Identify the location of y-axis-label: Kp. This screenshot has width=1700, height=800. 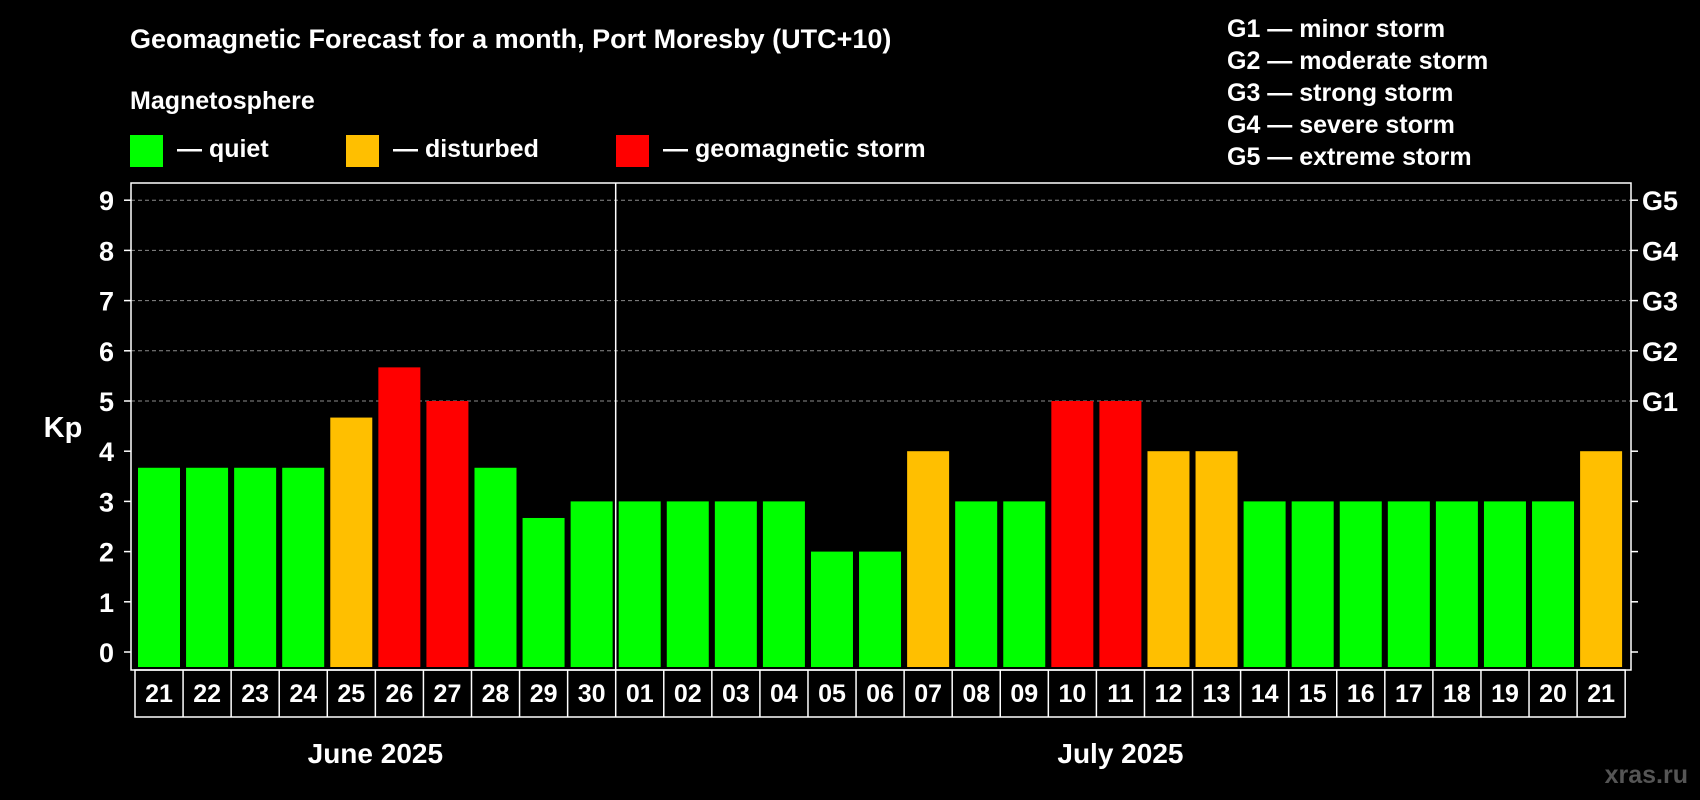
(63, 428).